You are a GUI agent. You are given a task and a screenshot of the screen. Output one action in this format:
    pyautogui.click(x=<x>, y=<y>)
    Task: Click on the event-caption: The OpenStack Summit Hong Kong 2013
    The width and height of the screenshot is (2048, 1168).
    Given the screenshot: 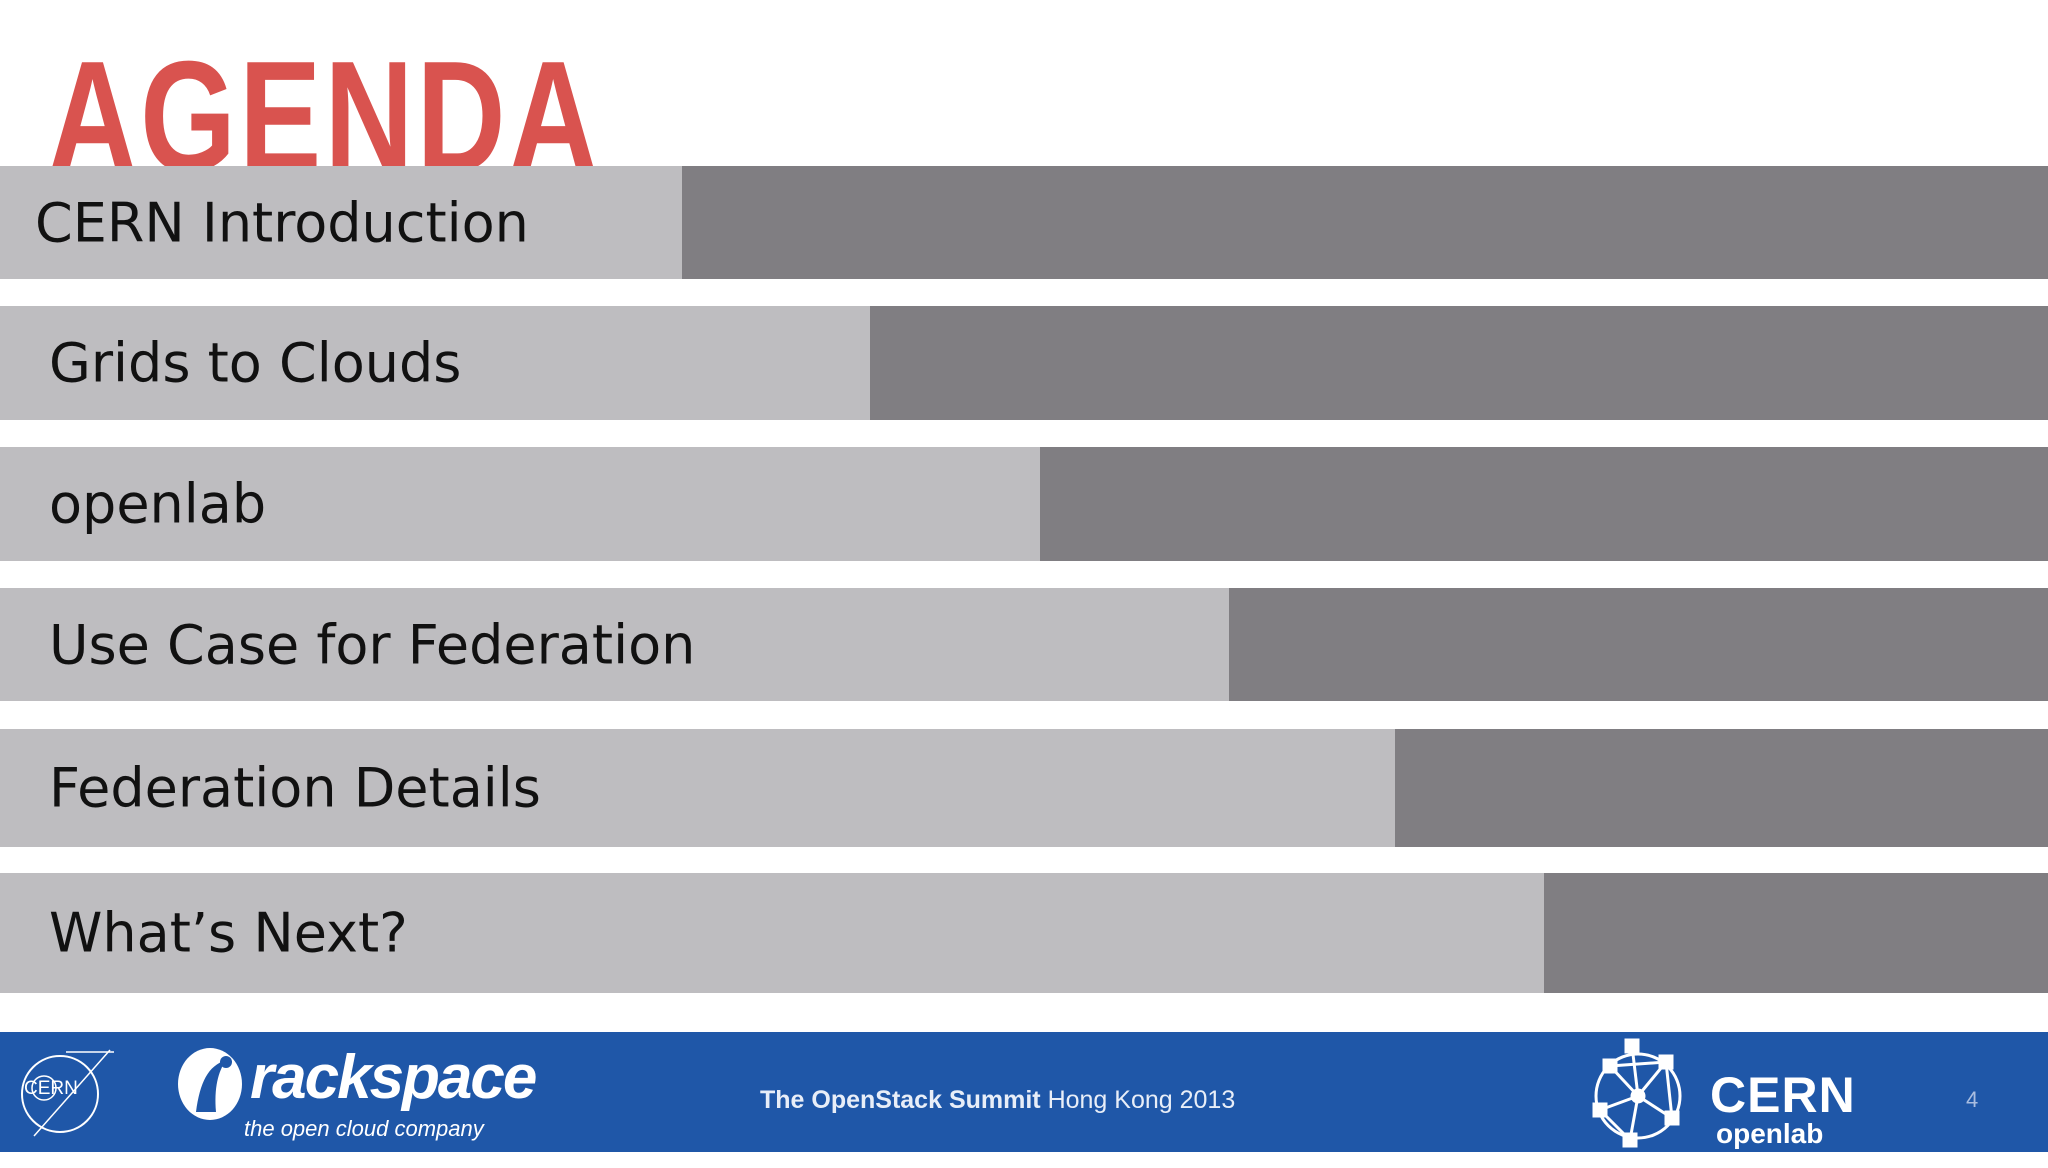 What is the action you would take?
    pyautogui.click(x=997, y=1092)
    